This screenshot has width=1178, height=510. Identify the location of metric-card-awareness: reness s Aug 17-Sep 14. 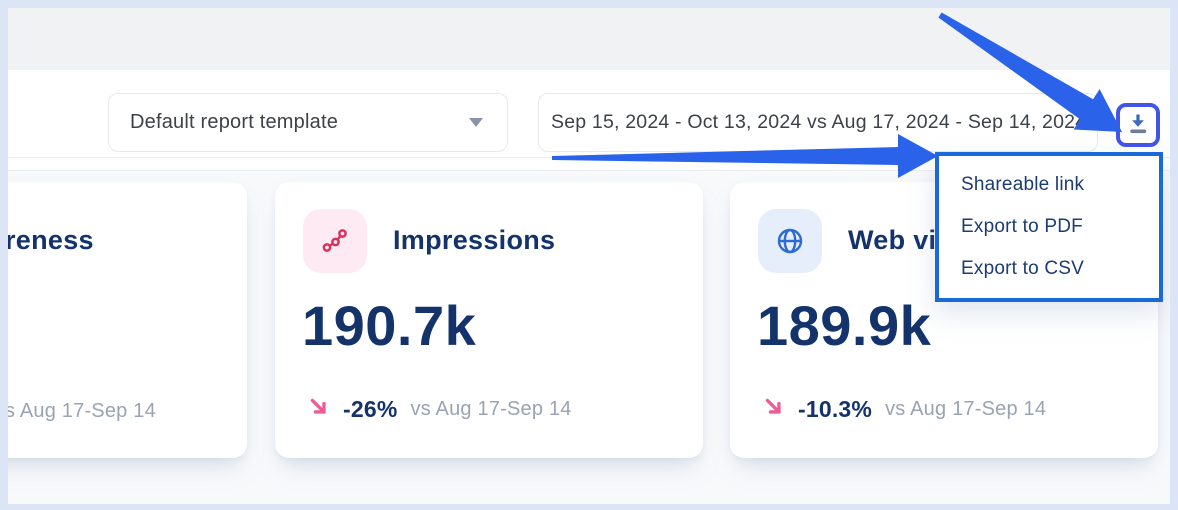
(127, 320).